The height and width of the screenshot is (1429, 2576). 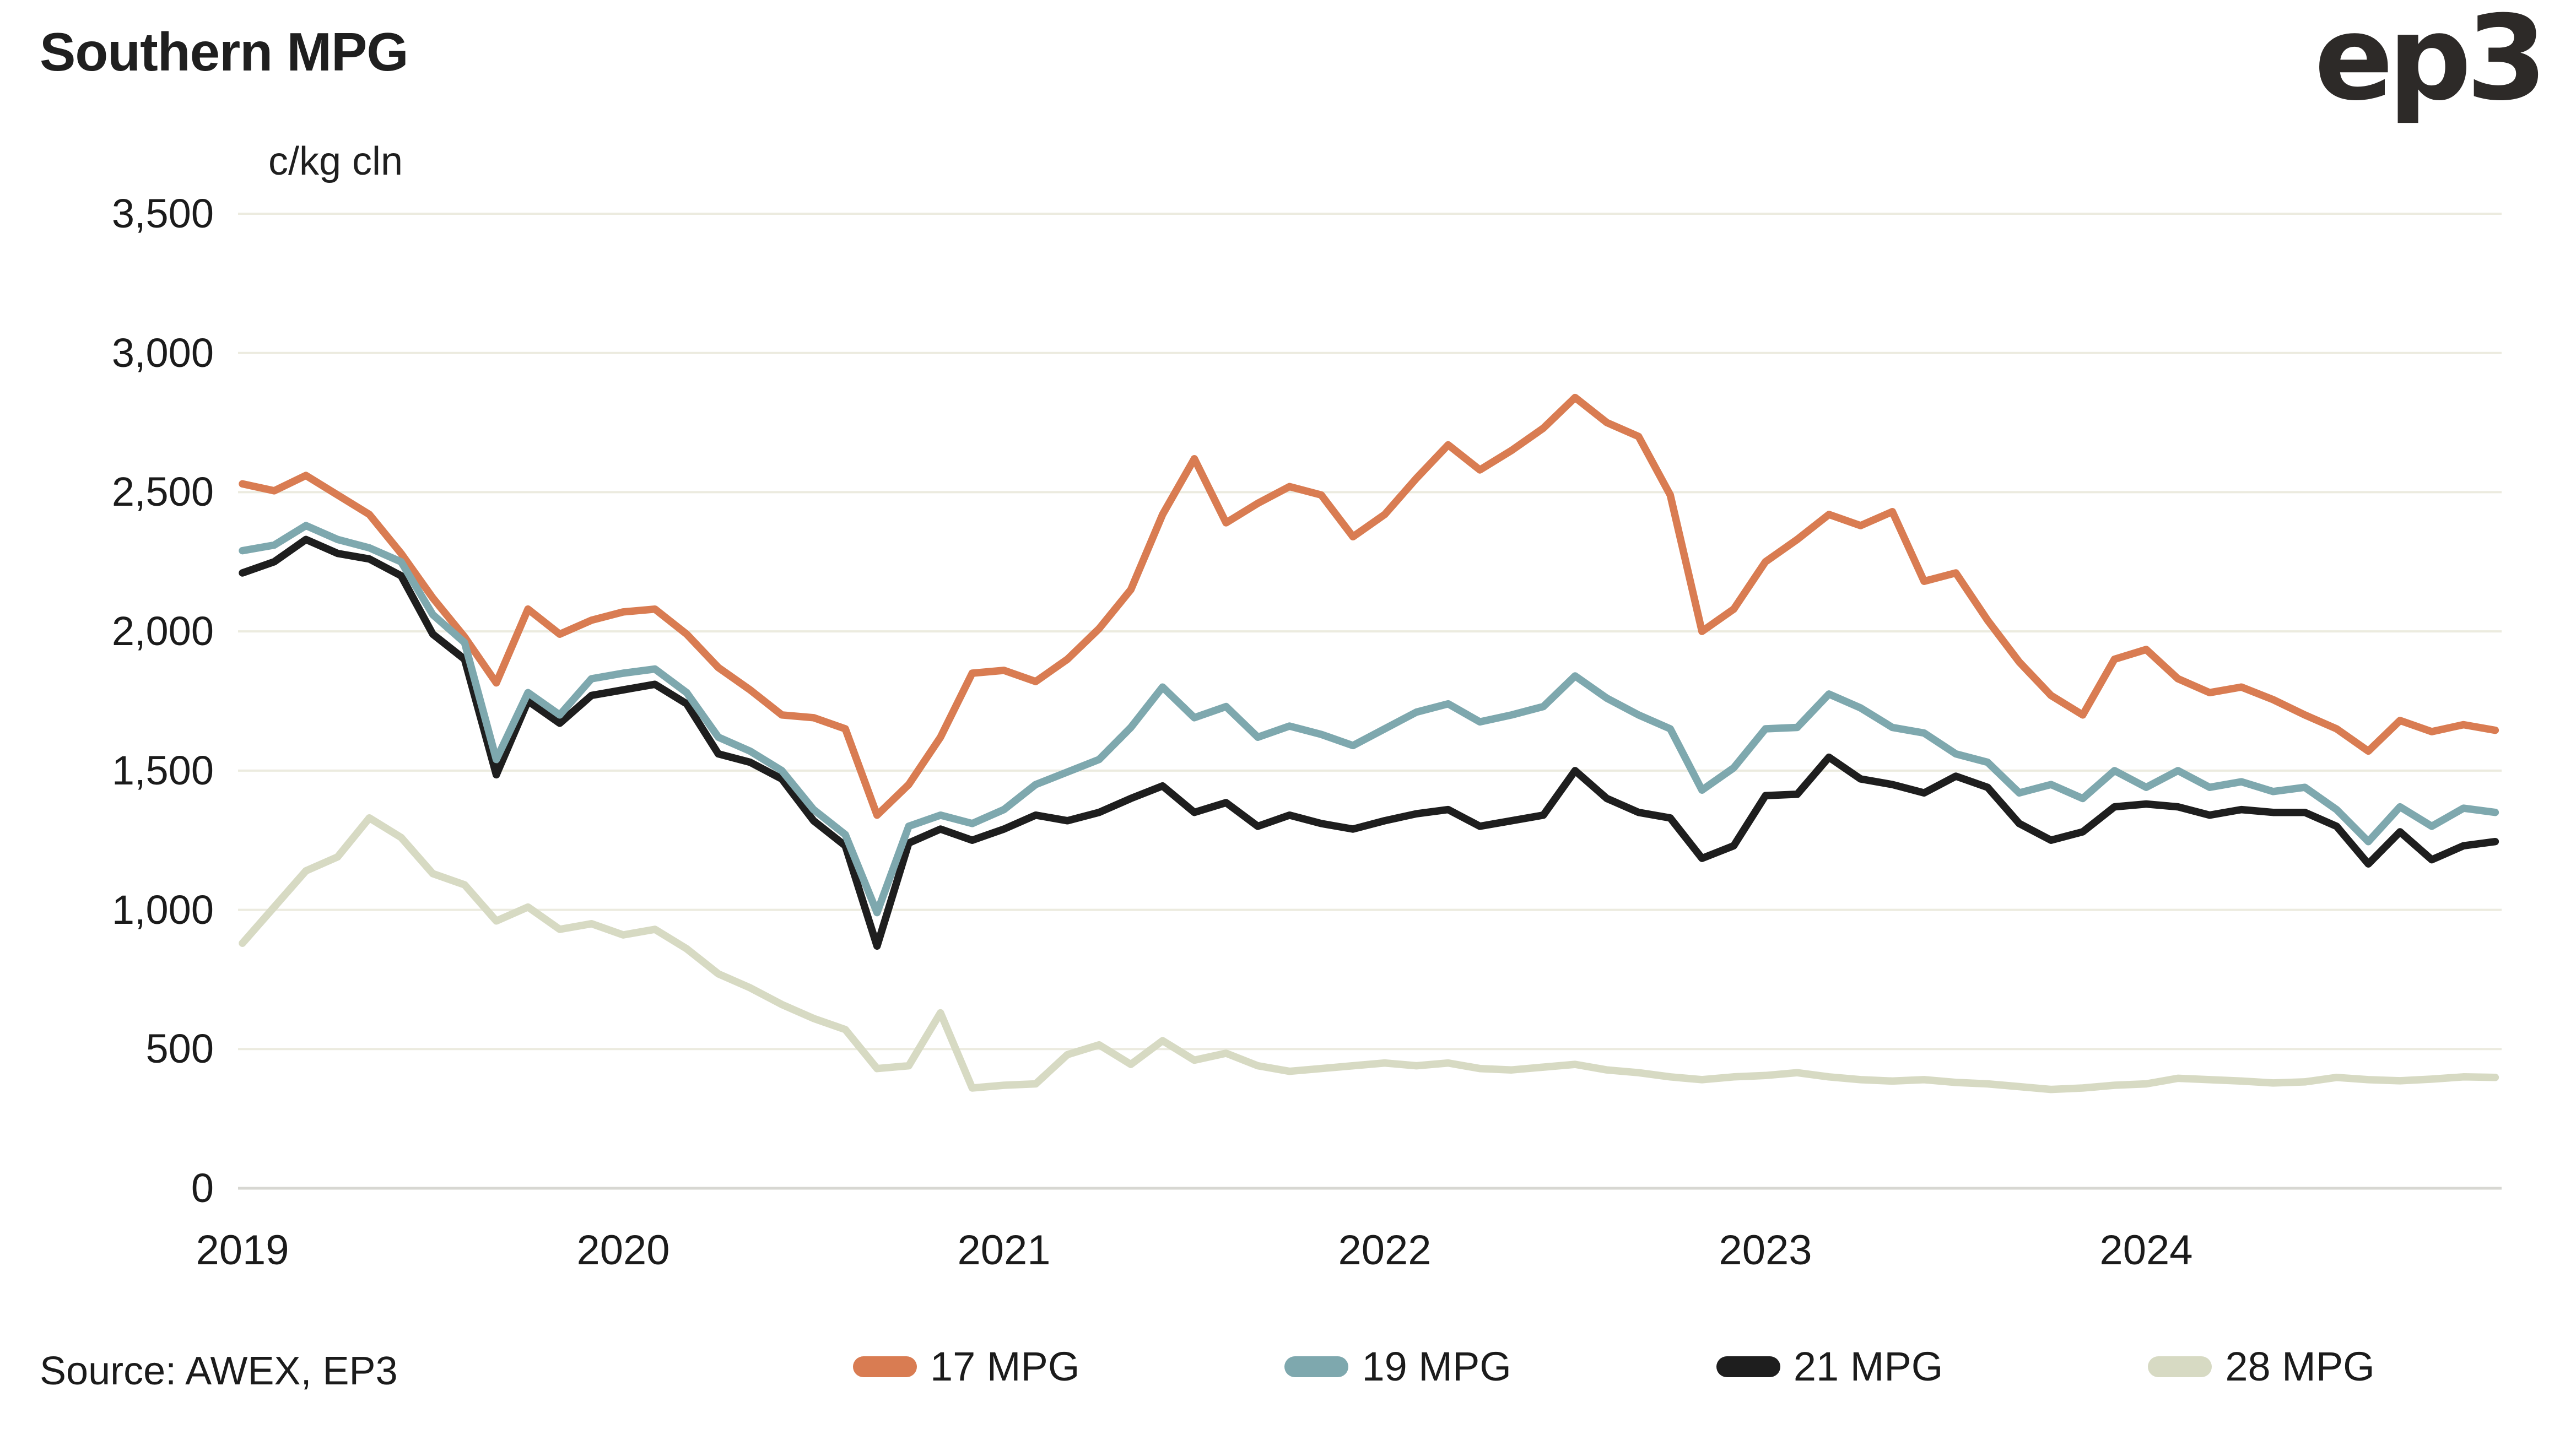 I want to click on y-tick-label: 0, so click(x=202, y=1188).